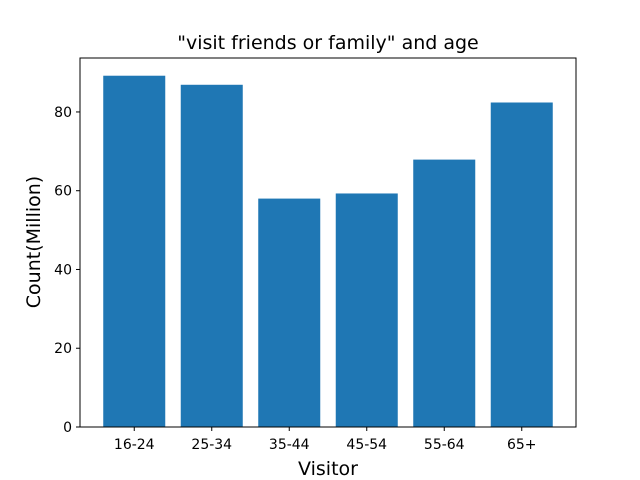  I want to click on y-axis: 0 20 40 60 80, so click(67, 270).